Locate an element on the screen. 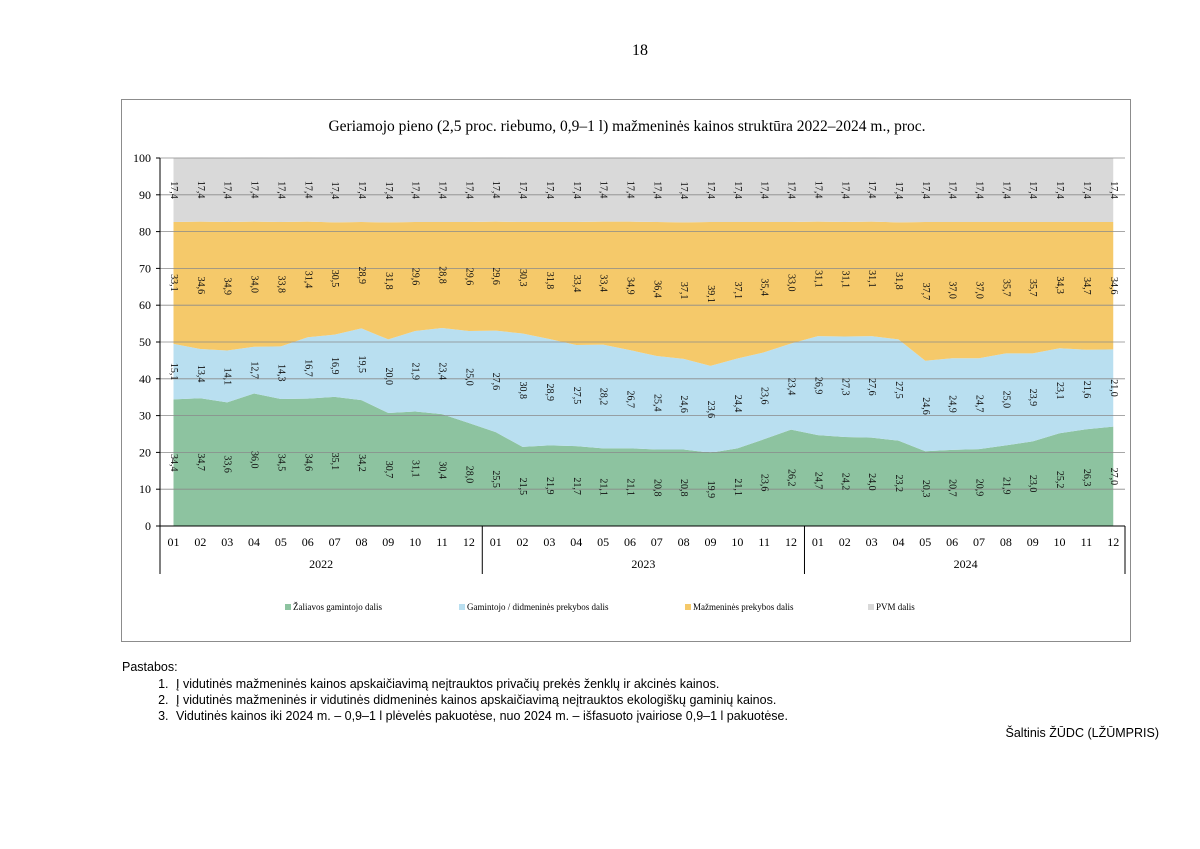 The height and width of the screenshot is (849, 1200). data-label: 21,5 is located at coordinates (522, 487).